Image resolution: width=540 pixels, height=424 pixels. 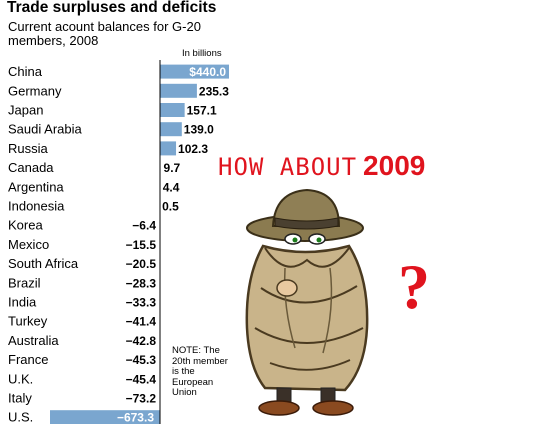 I want to click on value-label: 4.4, so click(x=171, y=187).